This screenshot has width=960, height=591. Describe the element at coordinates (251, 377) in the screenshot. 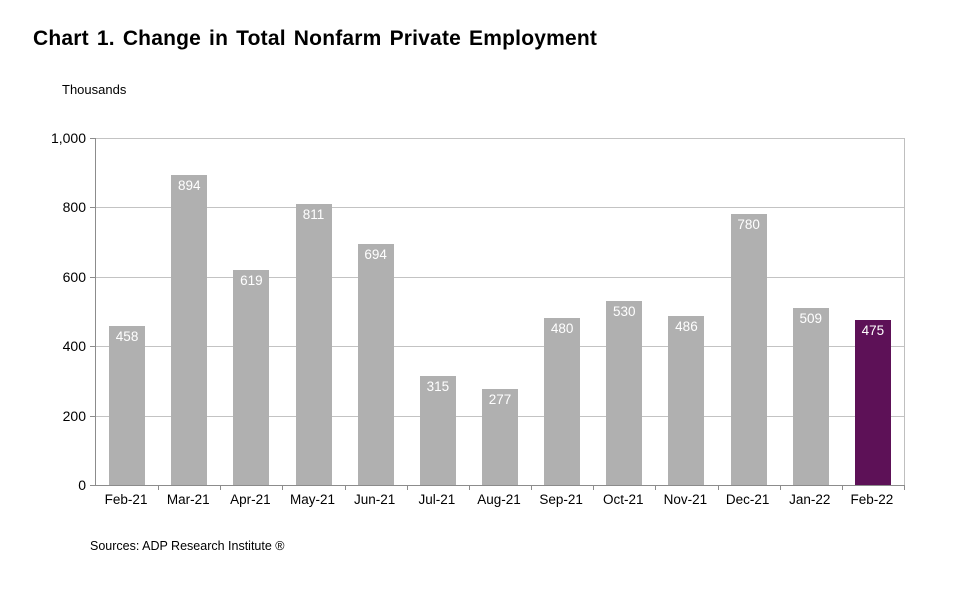

I see `bar-apr-21: 619` at that location.